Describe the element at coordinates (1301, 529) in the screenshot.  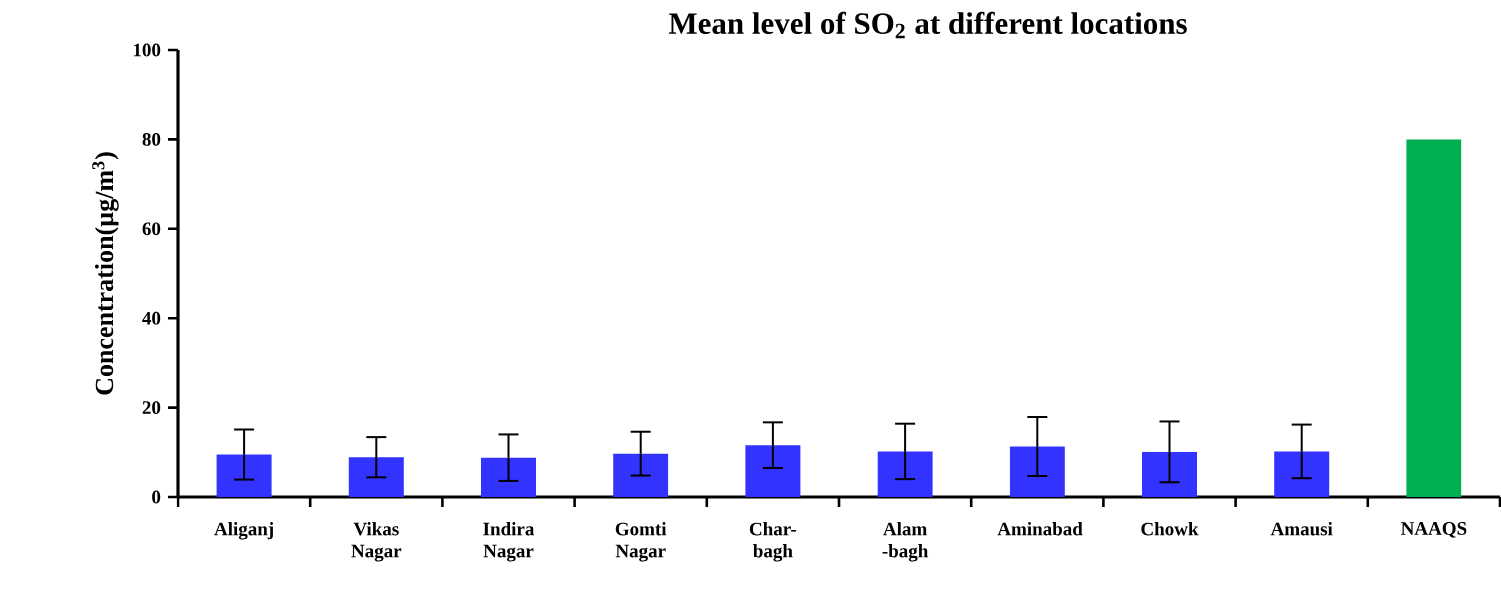
I see `x-tick-label: Amausi` at that location.